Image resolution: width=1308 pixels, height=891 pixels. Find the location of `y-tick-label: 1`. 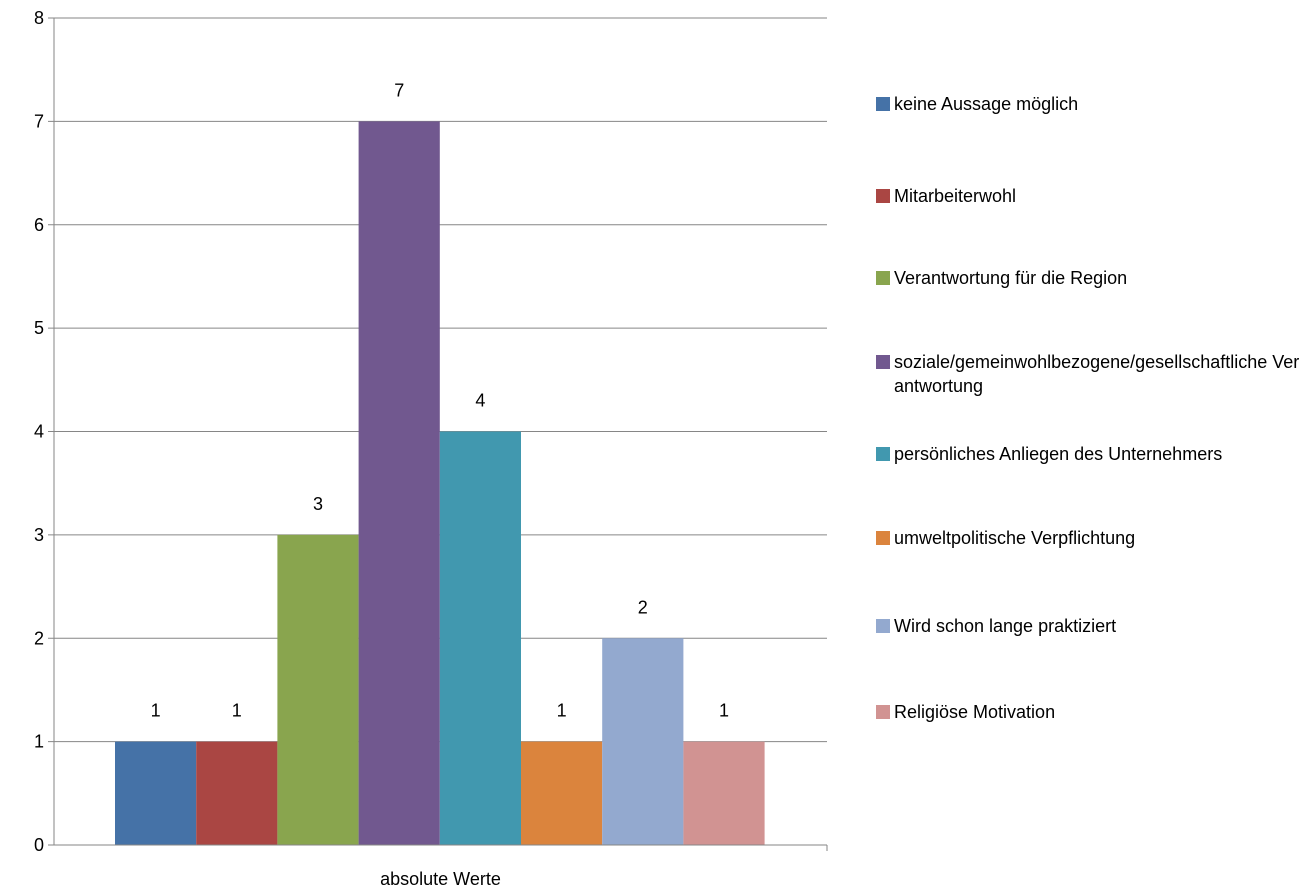

y-tick-label: 1 is located at coordinates (39, 742).